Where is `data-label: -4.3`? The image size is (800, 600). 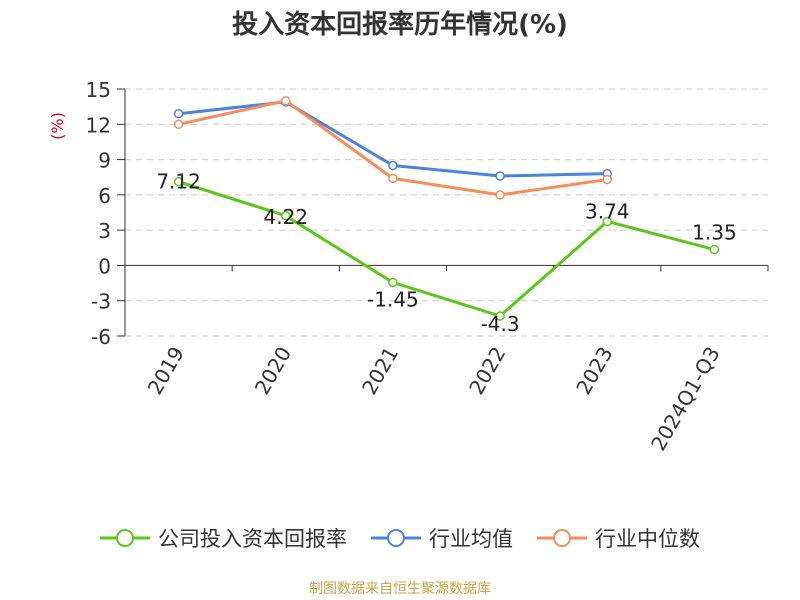 data-label: -4.3 is located at coordinates (500, 324).